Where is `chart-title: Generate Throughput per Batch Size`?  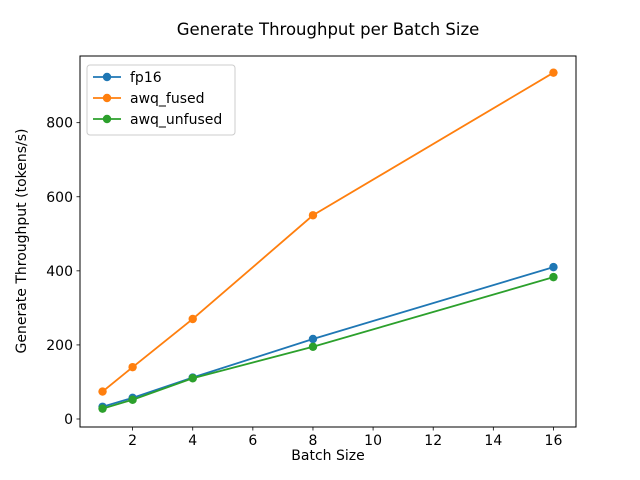
chart-title: Generate Throughput per Batch Size is located at coordinates (328, 29).